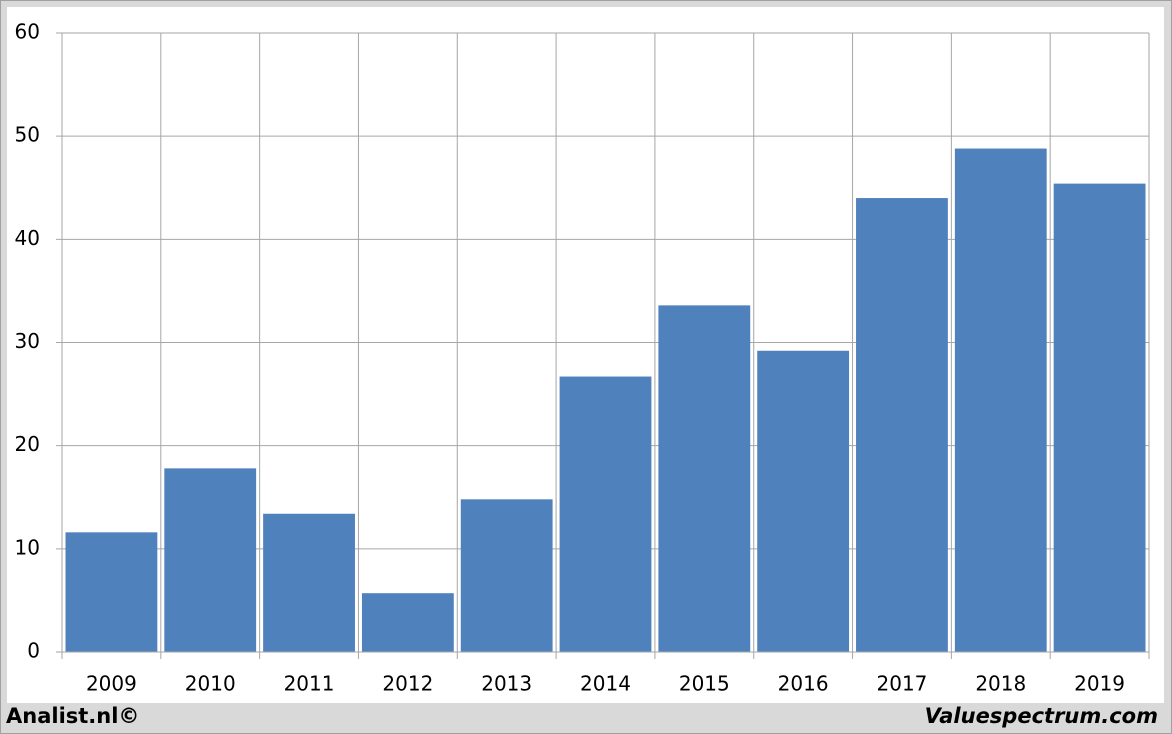  I want to click on y-tick-label: 50, so click(27, 135).